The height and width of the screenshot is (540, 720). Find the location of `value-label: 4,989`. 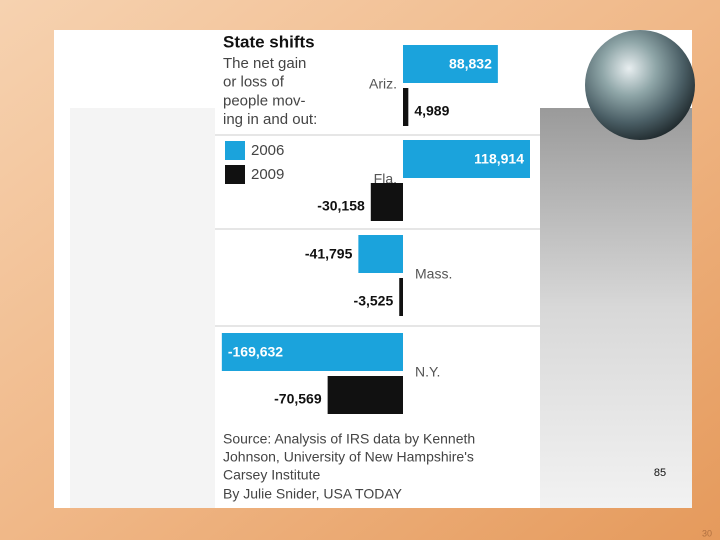

value-label: 4,989 is located at coordinates (431, 111).